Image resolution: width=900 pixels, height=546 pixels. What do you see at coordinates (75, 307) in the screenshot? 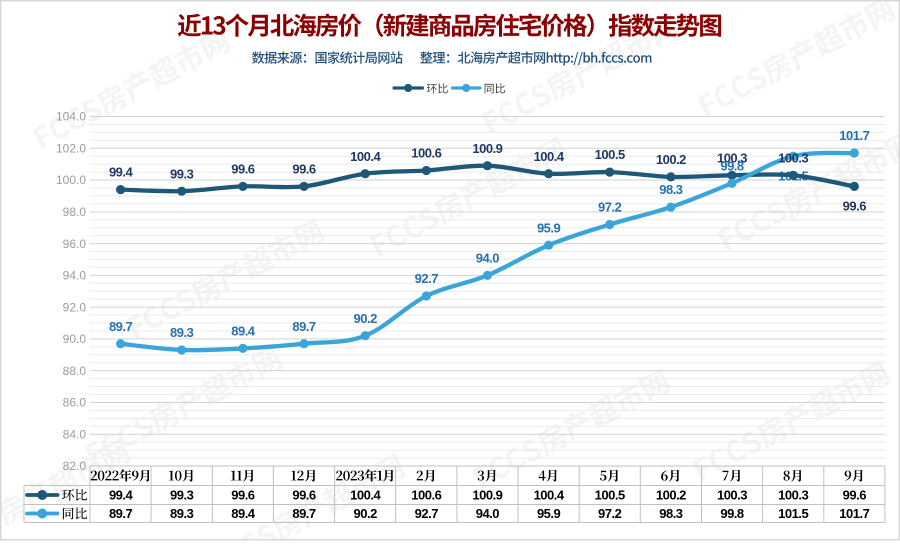
I see `svg-text: 92.0` at bounding box center [75, 307].